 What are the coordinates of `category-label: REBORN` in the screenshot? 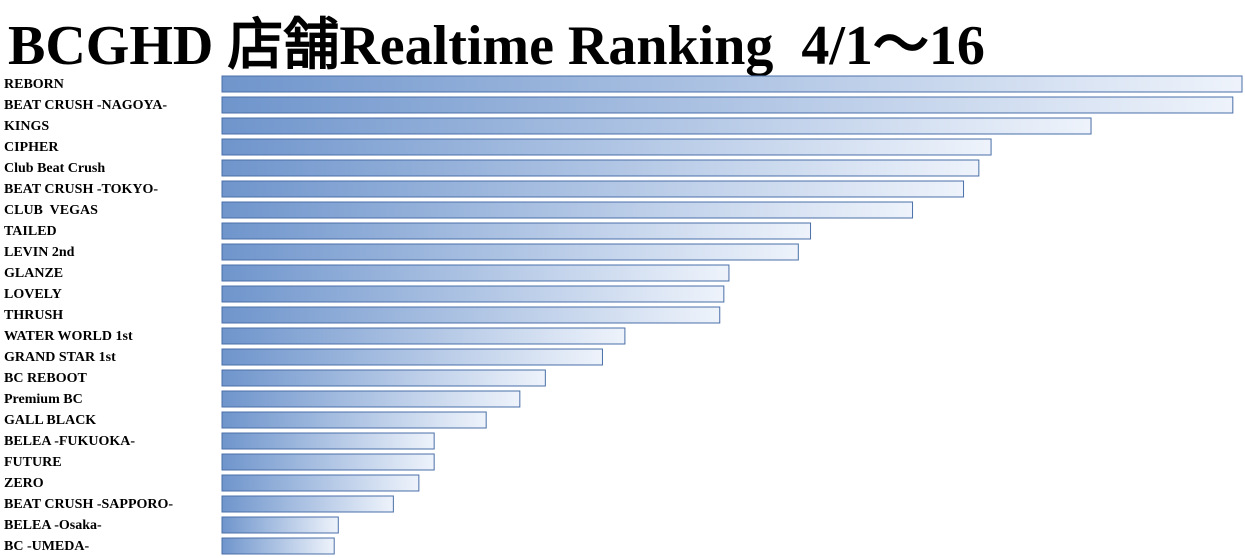 It's located at (34, 84).